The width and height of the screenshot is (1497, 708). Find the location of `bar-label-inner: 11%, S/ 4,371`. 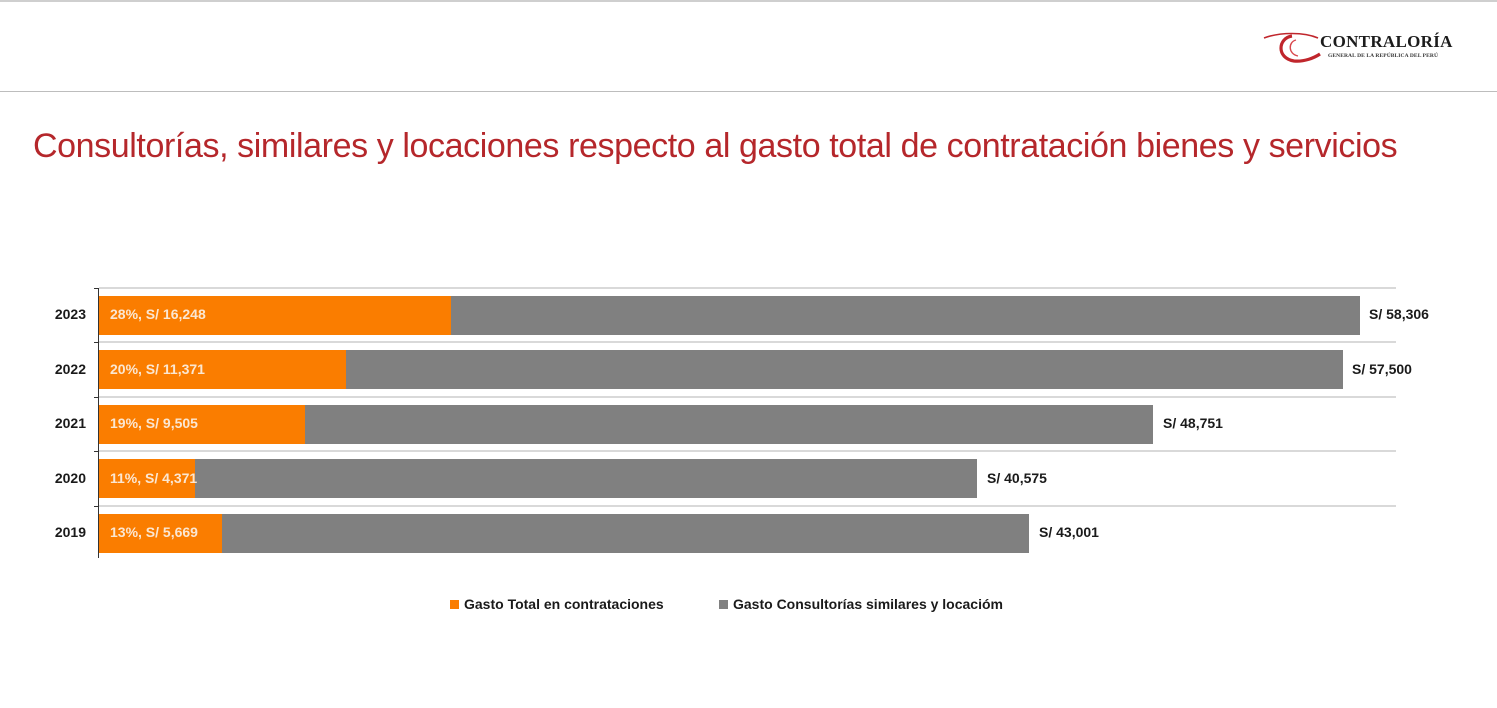

bar-label-inner: 11%, S/ 4,371 is located at coordinates (154, 478).